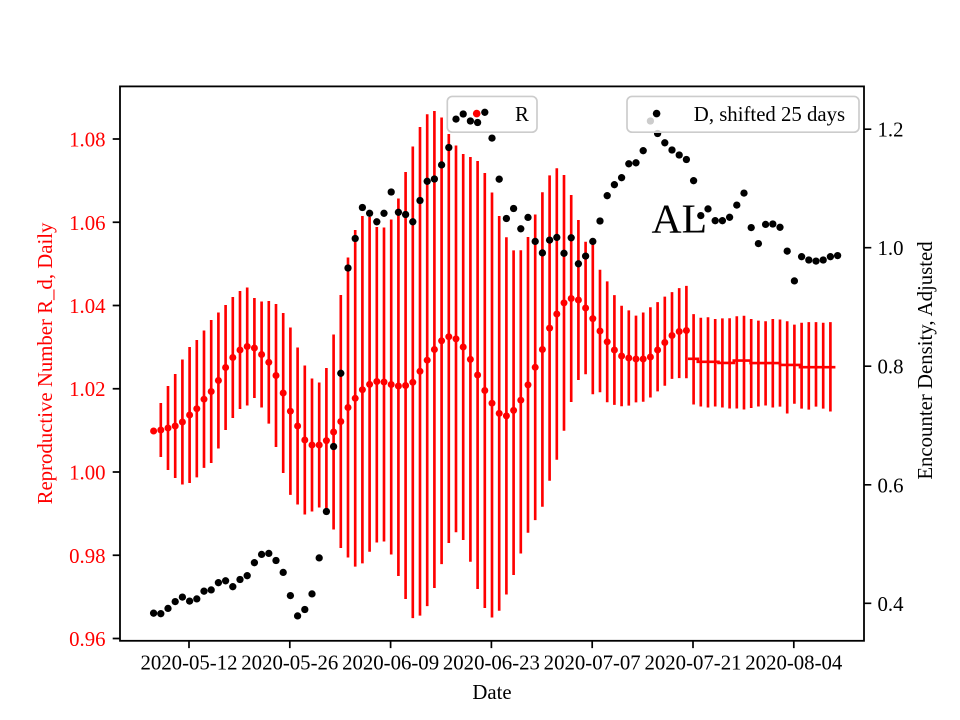  Describe the element at coordinates (87, 140) in the screenshot. I see `svg-text: 1.08` at that location.